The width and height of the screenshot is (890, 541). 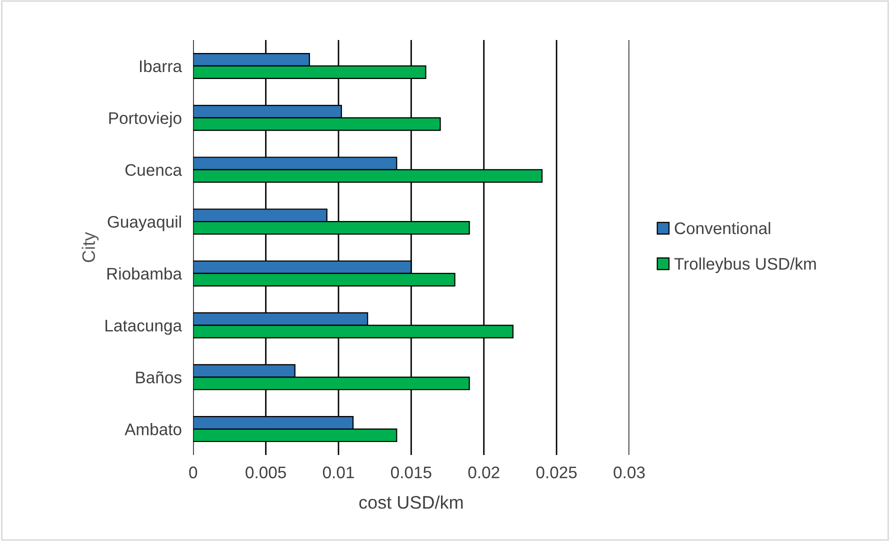 What do you see at coordinates (153, 429) in the screenshot?
I see `y-tick-label: Ambato` at bounding box center [153, 429].